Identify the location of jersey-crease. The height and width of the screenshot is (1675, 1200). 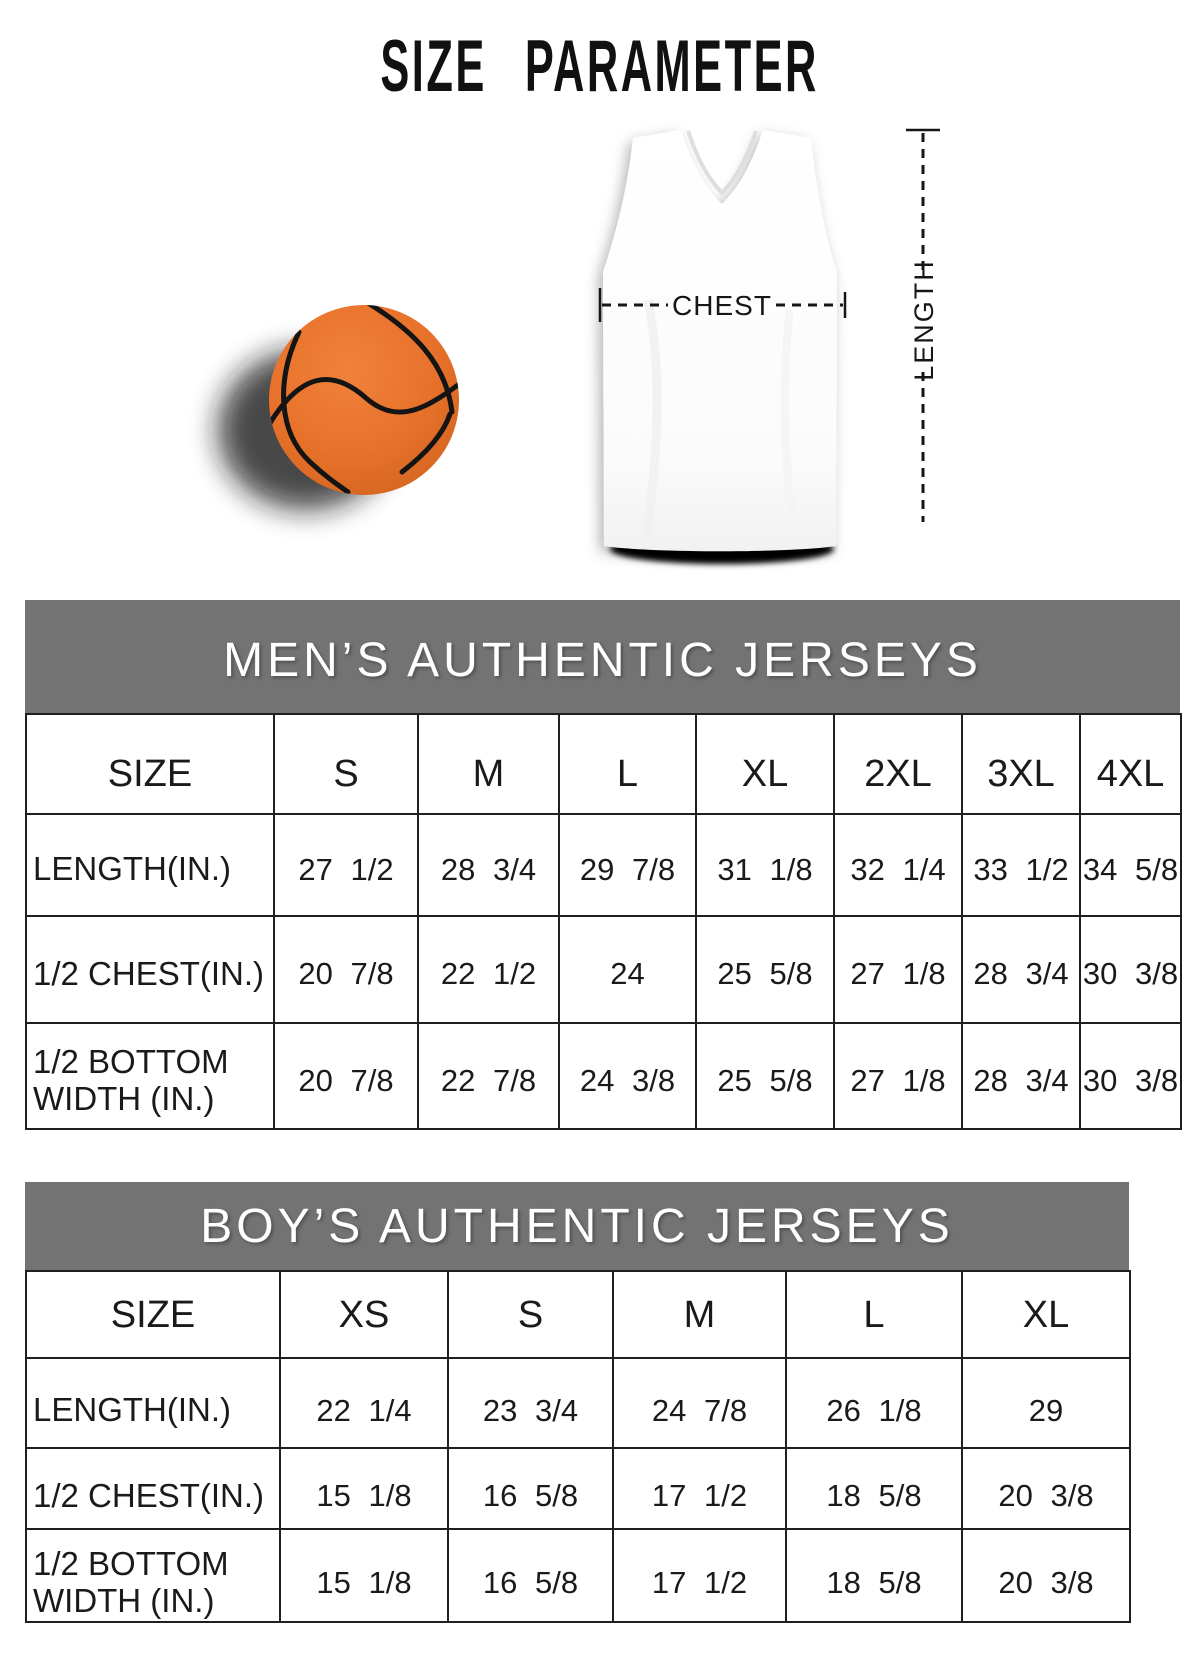
(651, 419).